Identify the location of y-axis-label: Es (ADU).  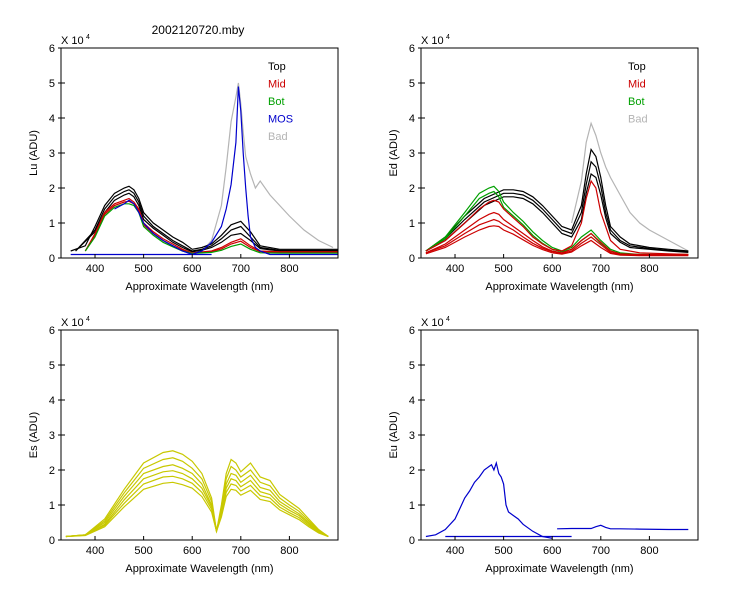
(34, 435).